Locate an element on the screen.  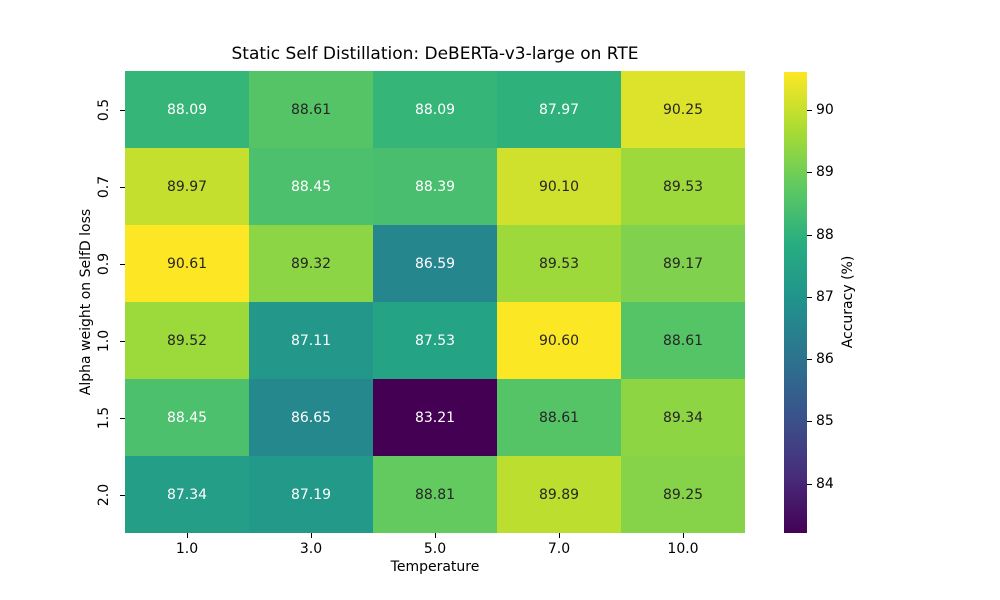
cell-value: 87.19 is located at coordinates (311, 494).